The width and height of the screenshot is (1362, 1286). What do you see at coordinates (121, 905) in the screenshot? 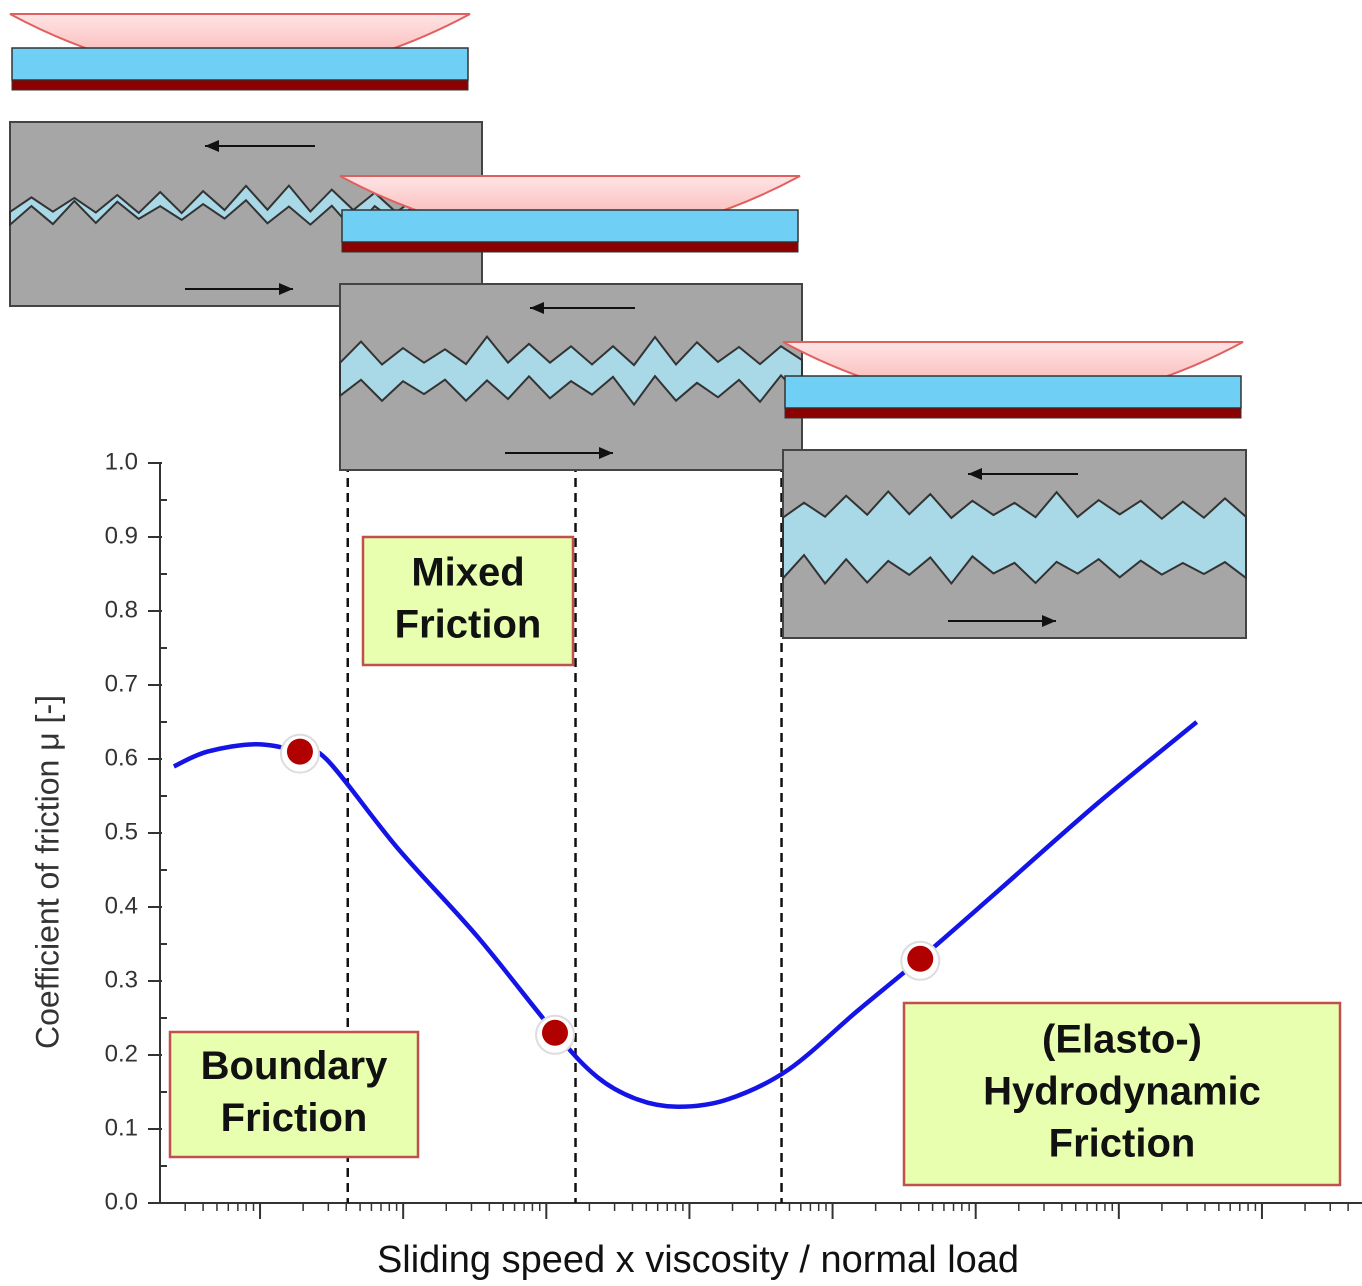
I see `y-tick-label: 0.4` at bounding box center [121, 905].